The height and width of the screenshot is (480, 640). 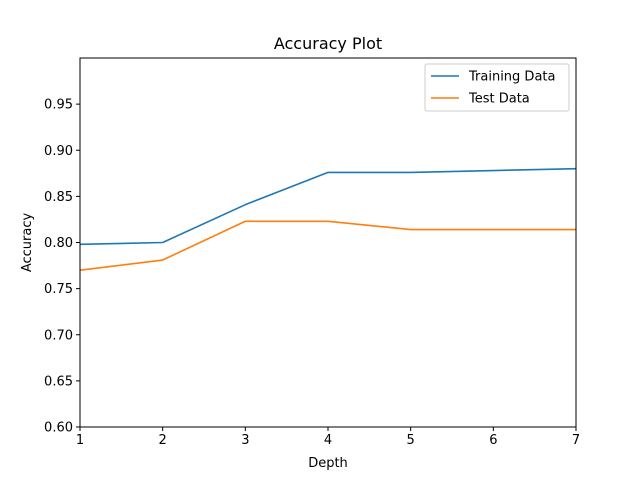 What do you see at coordinates (163, 440) in the screenshot?
I see `x-tick-label: 2` at bounding box center [163, 440].